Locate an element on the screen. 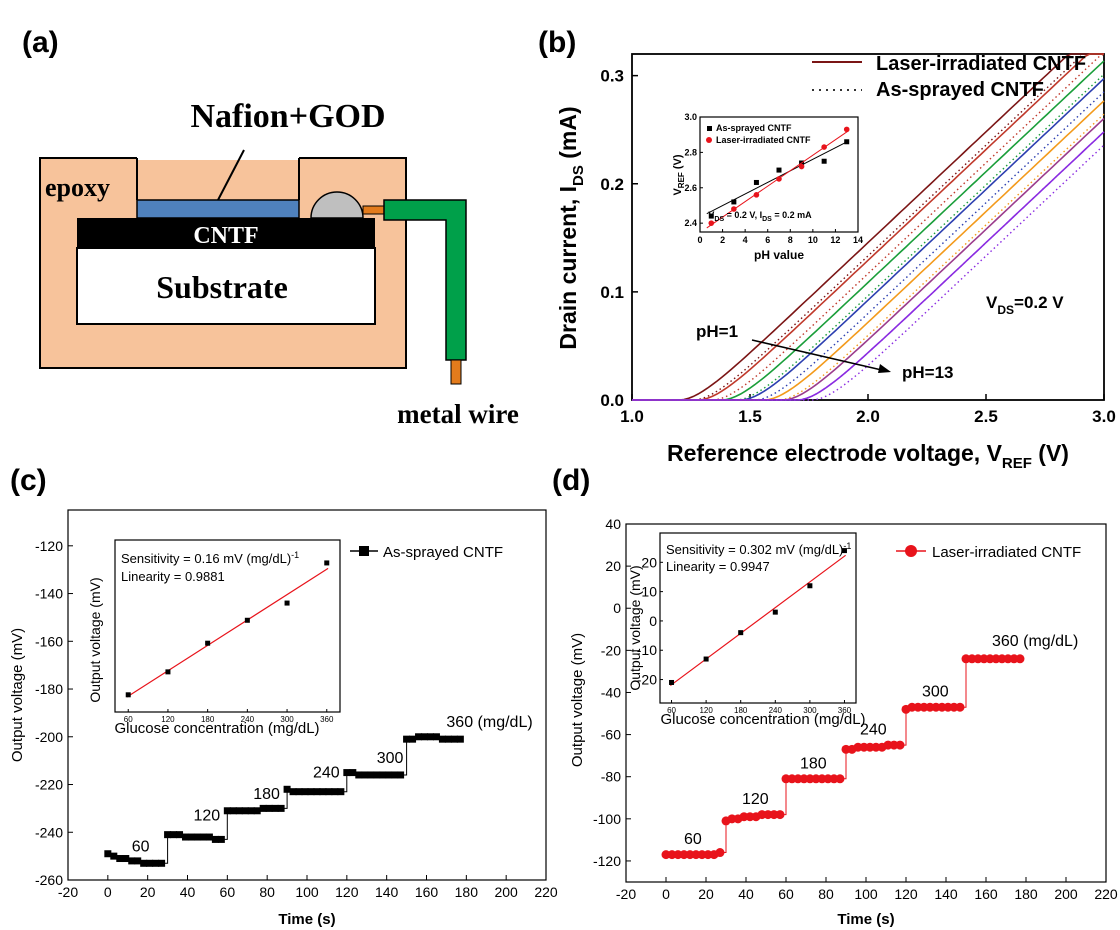  legend-c-label: As-sprayed CNTF is located at coordinates (443, 552).